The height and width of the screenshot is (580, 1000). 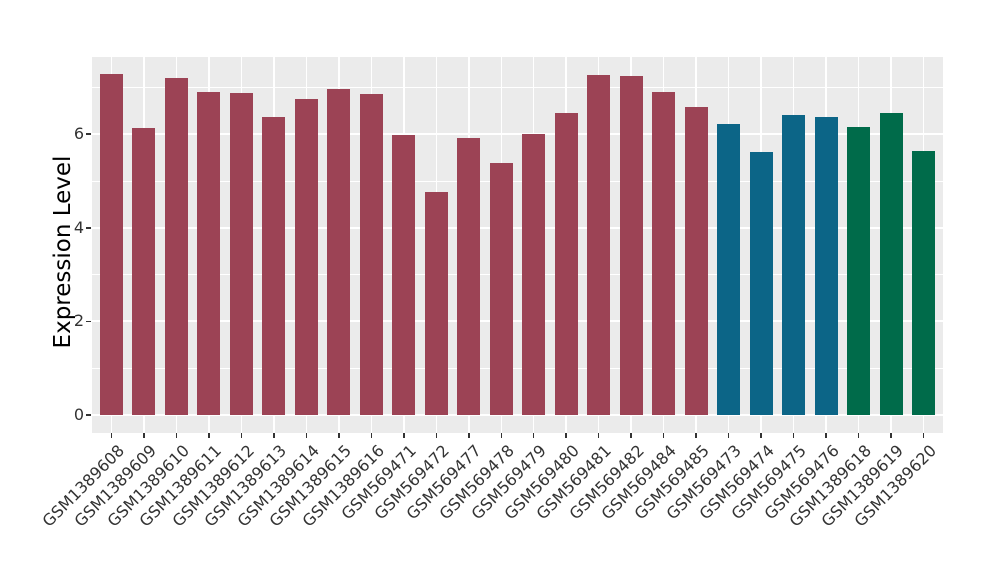 What do you see at coordinates (823, 486) in the screenshot?
I see `x-tick-label: GSM1389620` at bounding box center [823, 486].